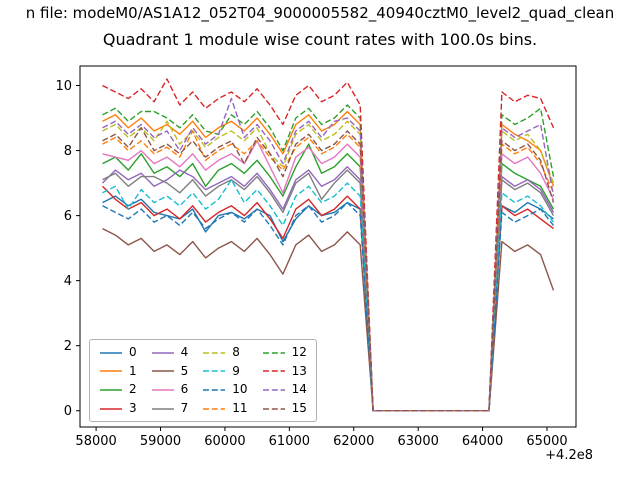  What do you see at coordinates (236, 370) in the screenshot?
I see `legend-label: 9` at bounding box center [236, 370].